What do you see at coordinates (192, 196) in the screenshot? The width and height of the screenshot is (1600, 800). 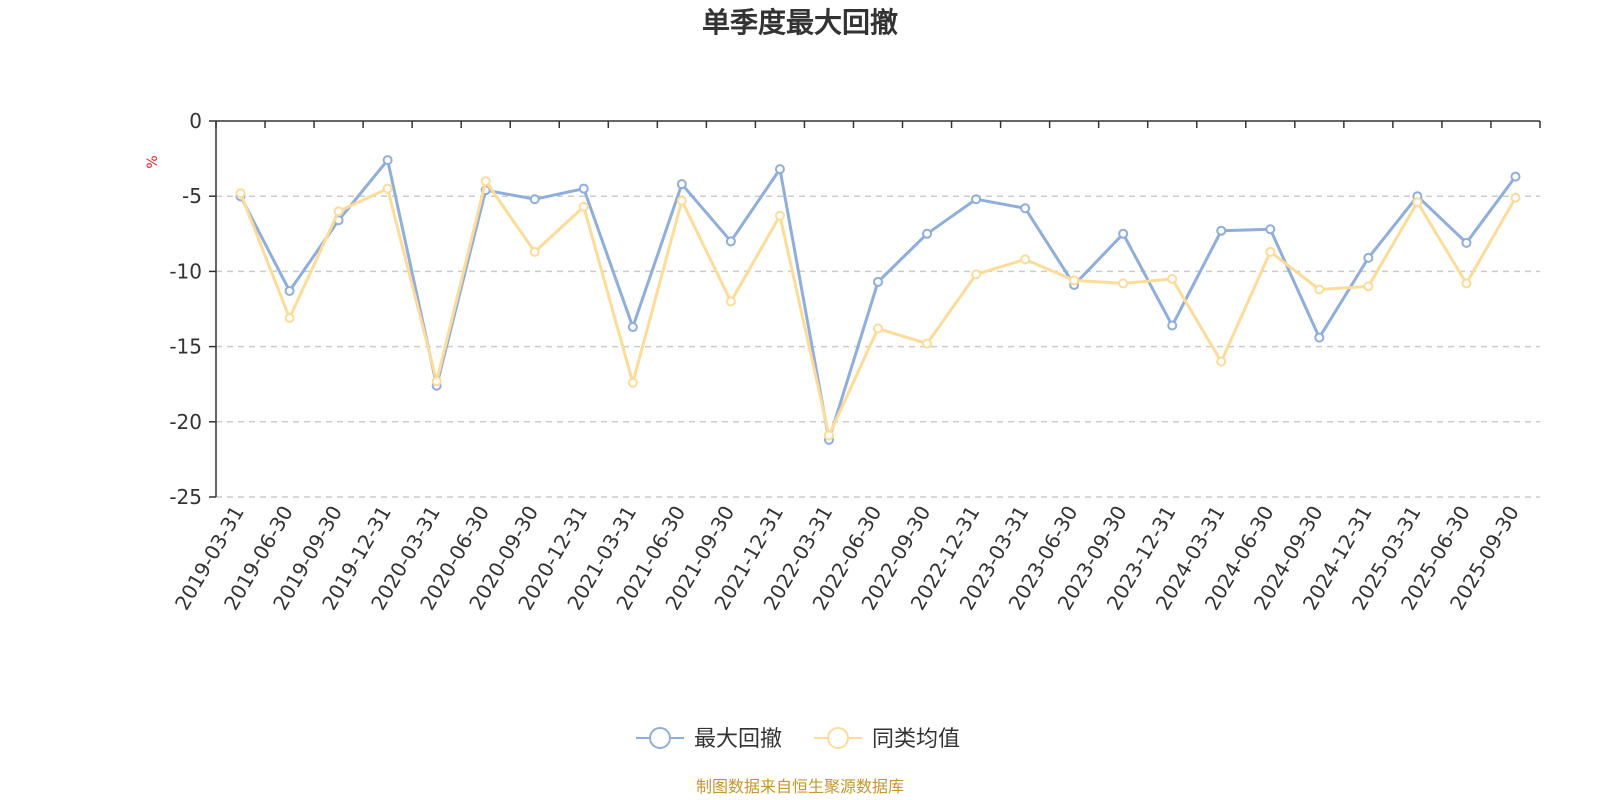 I see `y-tick-label: -5` at bounding box center [192, 196].